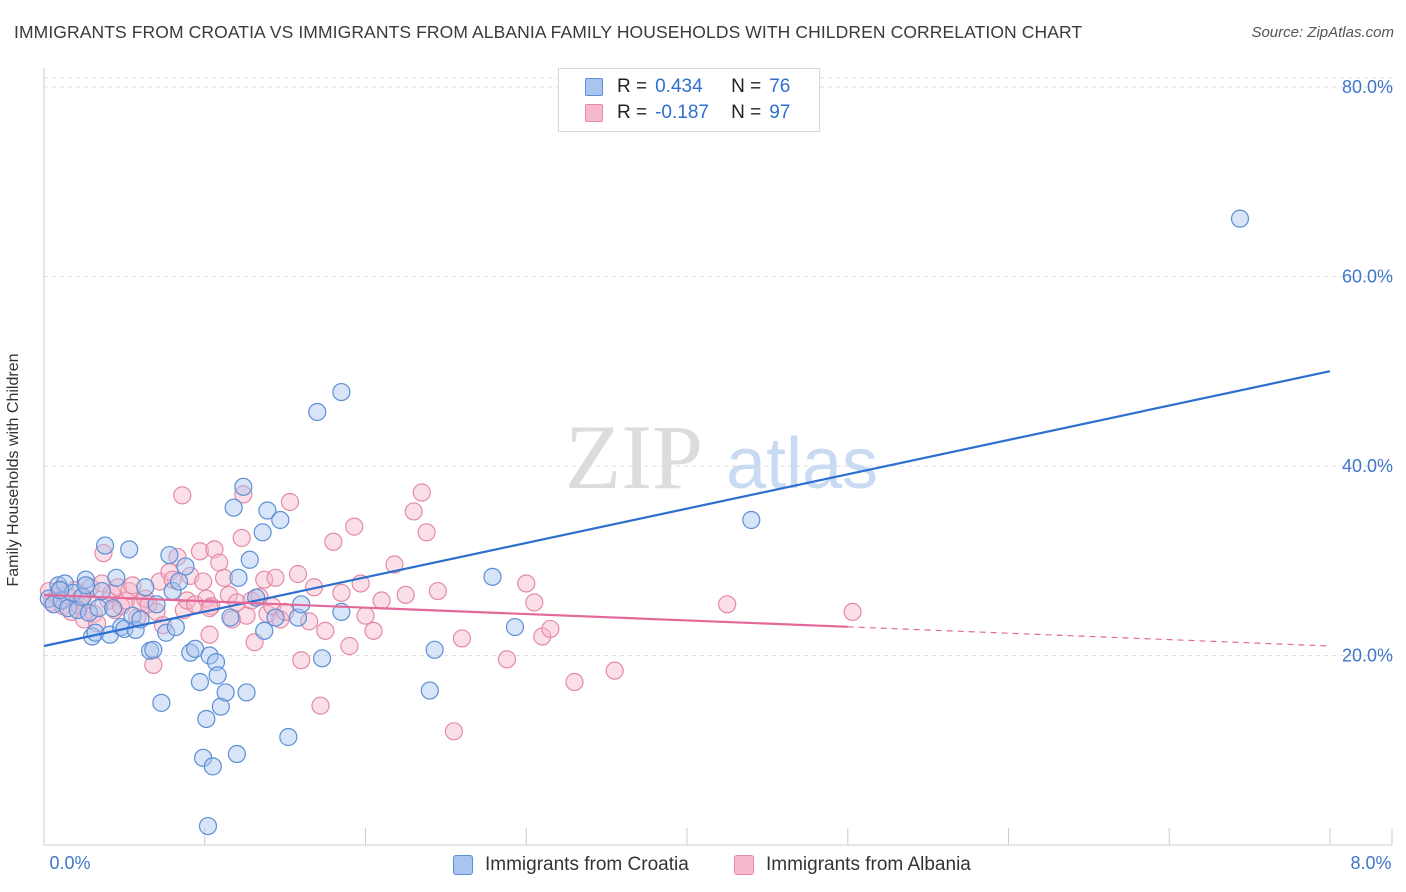 The image size is (1406, 892). I want to click on y-tick-label: 40.0%, so click(1367, 466).